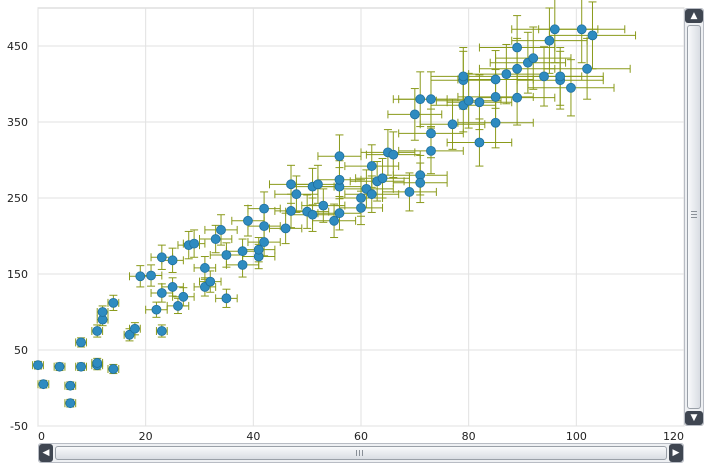  What do you see at coordinates (17, 274) in the screenshot?
I see `y-tick-label: 150` at bounding box center [17, 274].